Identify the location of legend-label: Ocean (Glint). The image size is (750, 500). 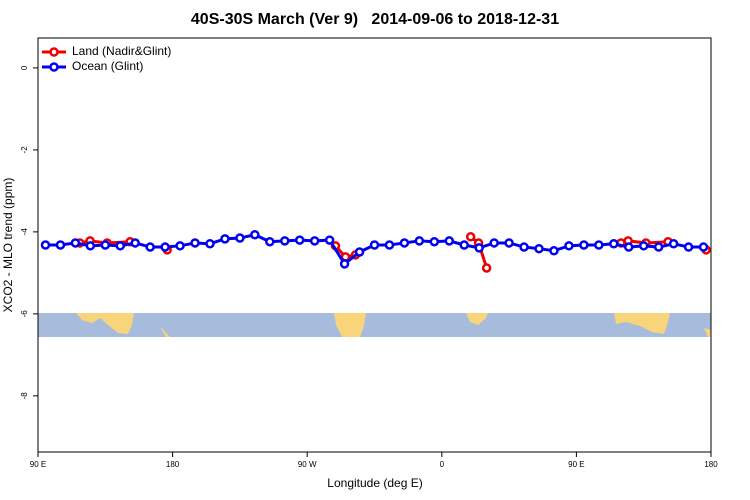
(107, 66).